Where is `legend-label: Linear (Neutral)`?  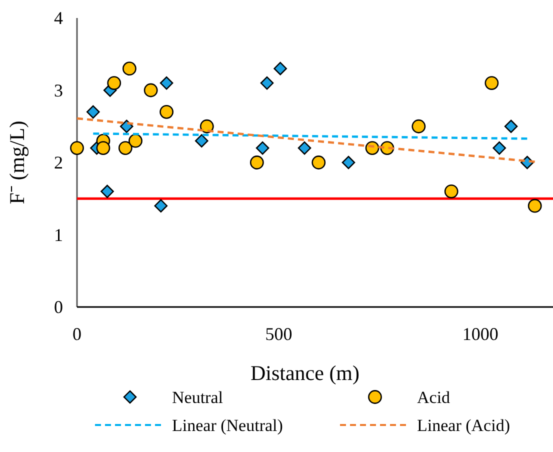 legend-label: Linear (Neutral) is located at coordinates (227, 425).